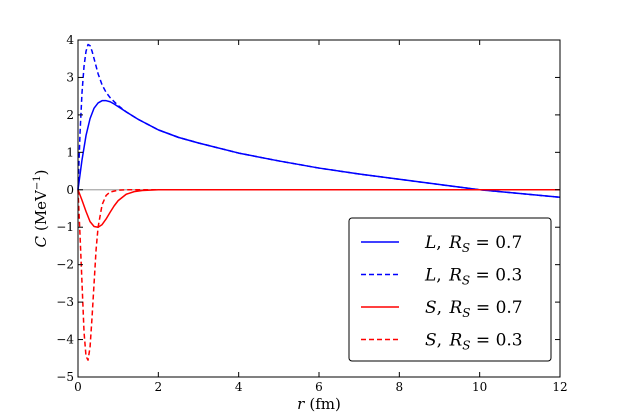 Image resolution: width=623 pixels, height=415 pixels. What do you see at coordinates (65, 377) in the screenshot?
I see `y-tick-label: −5` at bounding box center [65, 377].